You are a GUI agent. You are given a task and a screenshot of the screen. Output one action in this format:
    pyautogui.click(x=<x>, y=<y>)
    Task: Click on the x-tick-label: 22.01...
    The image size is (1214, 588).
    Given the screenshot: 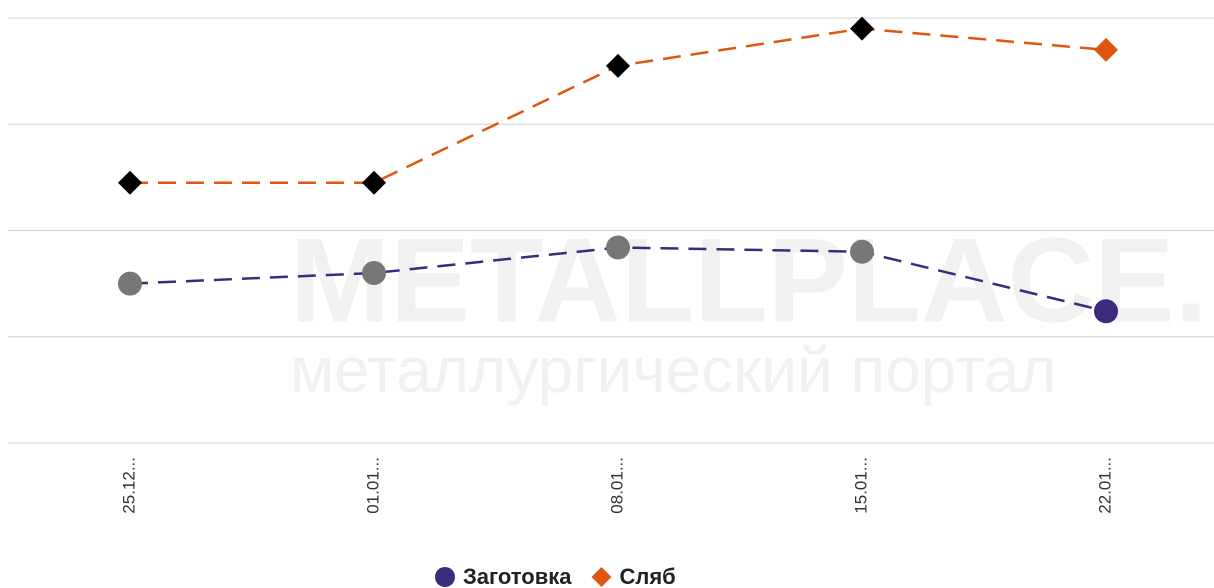 What is the action you would take?
    pyautogui.click(x=1104, y=485)
    